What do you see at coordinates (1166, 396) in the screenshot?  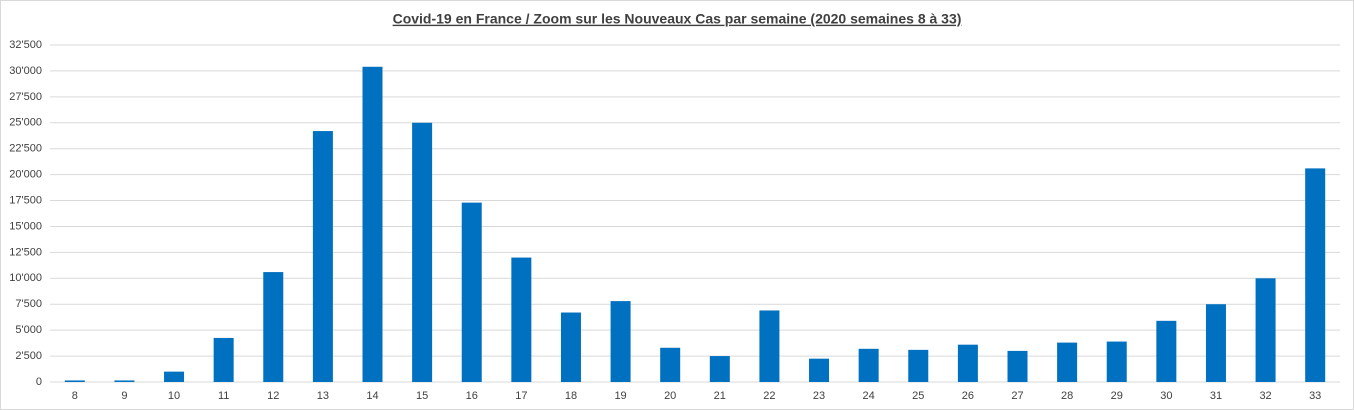 I see `x-tick-label: 30` at bounding box center [1166, 396].